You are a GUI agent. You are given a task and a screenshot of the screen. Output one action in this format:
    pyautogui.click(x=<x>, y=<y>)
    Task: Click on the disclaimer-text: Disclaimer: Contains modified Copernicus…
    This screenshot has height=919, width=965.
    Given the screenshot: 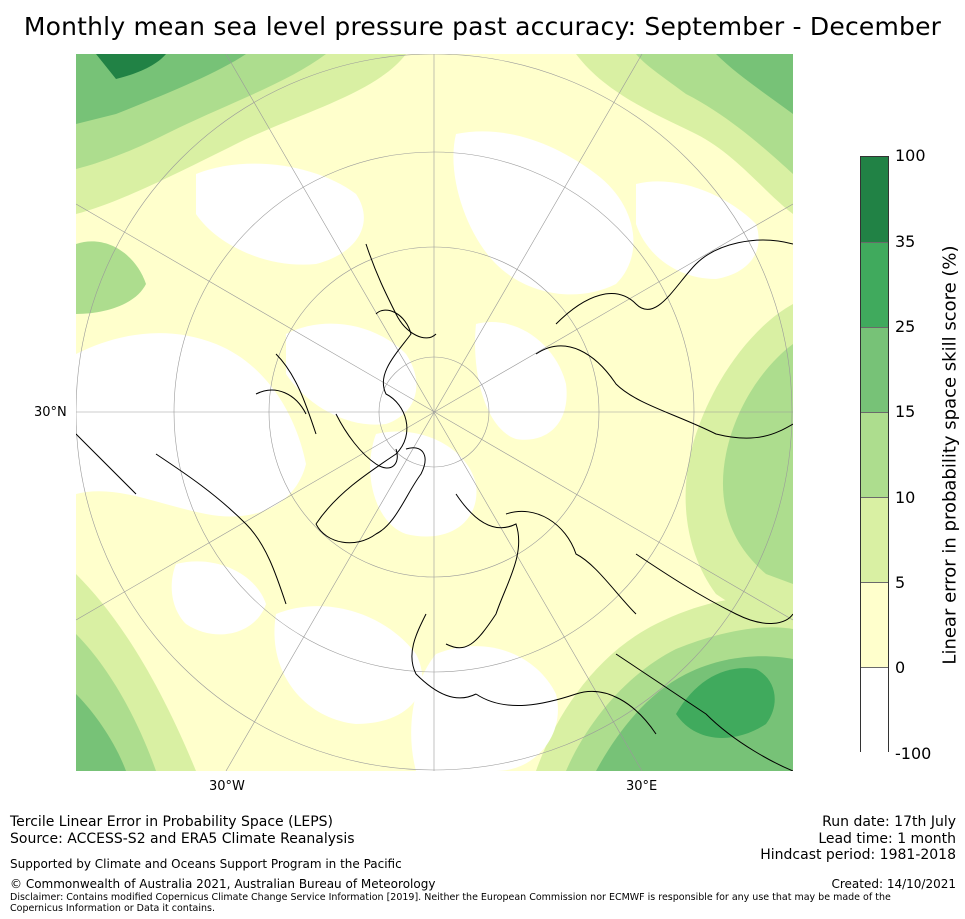 What is the action you would take?
    pyautogui.click(x=450, y=903)
    